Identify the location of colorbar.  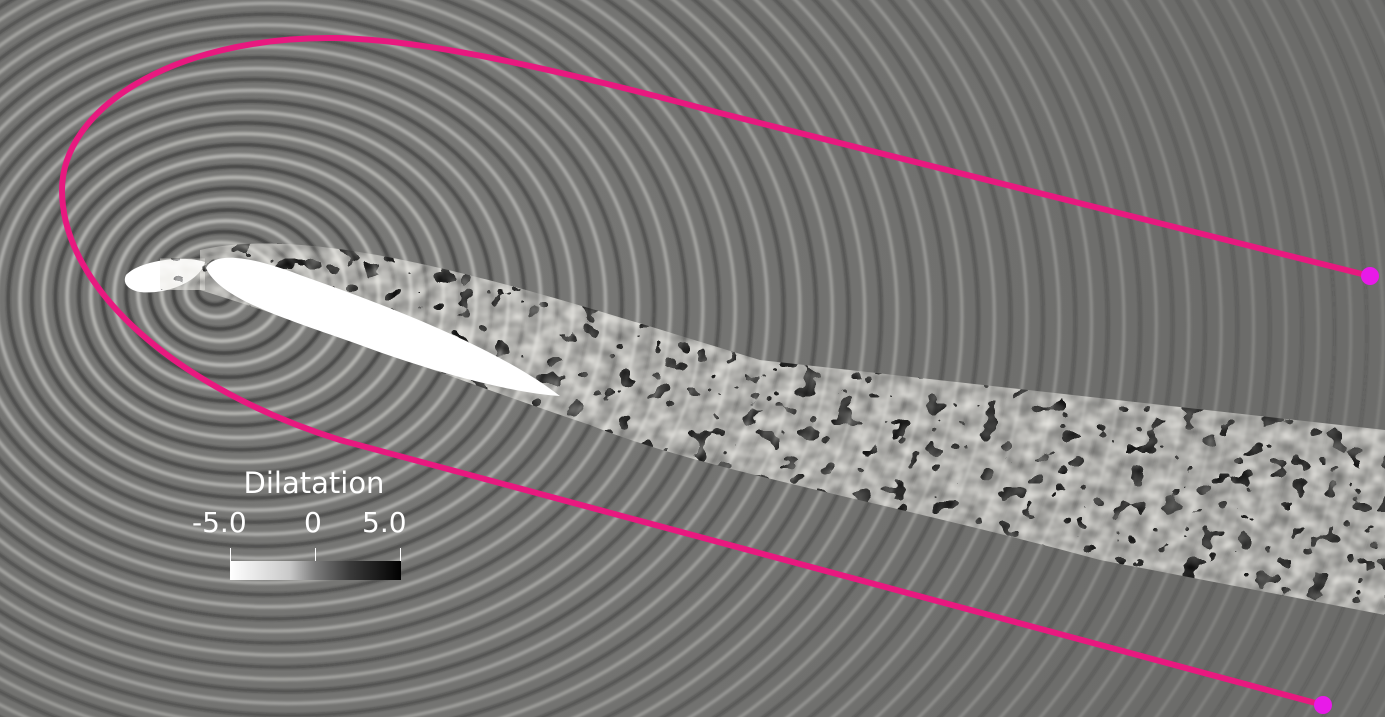
(315, 570).